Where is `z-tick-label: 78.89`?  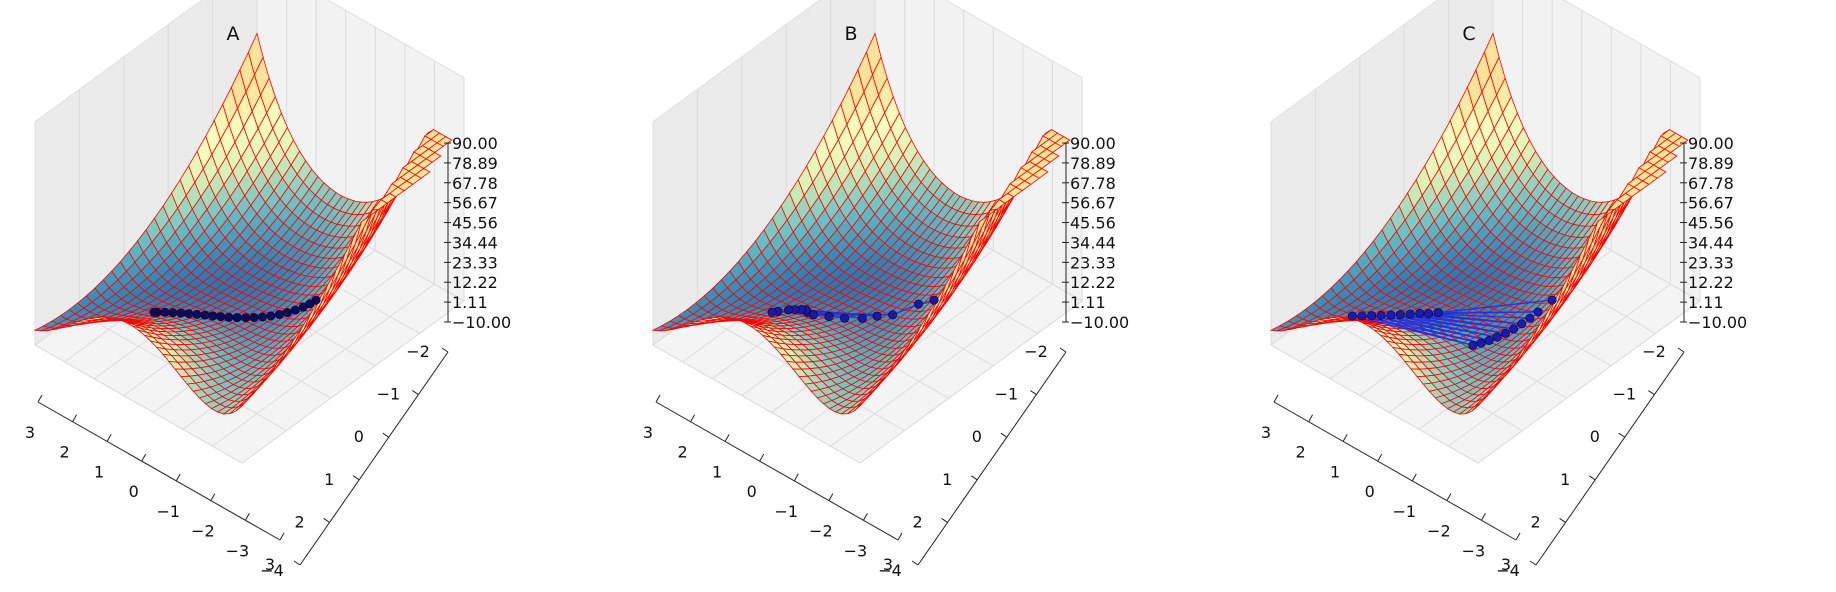 z-tick-label: 78.89 is located at coordinates (1093, 163).